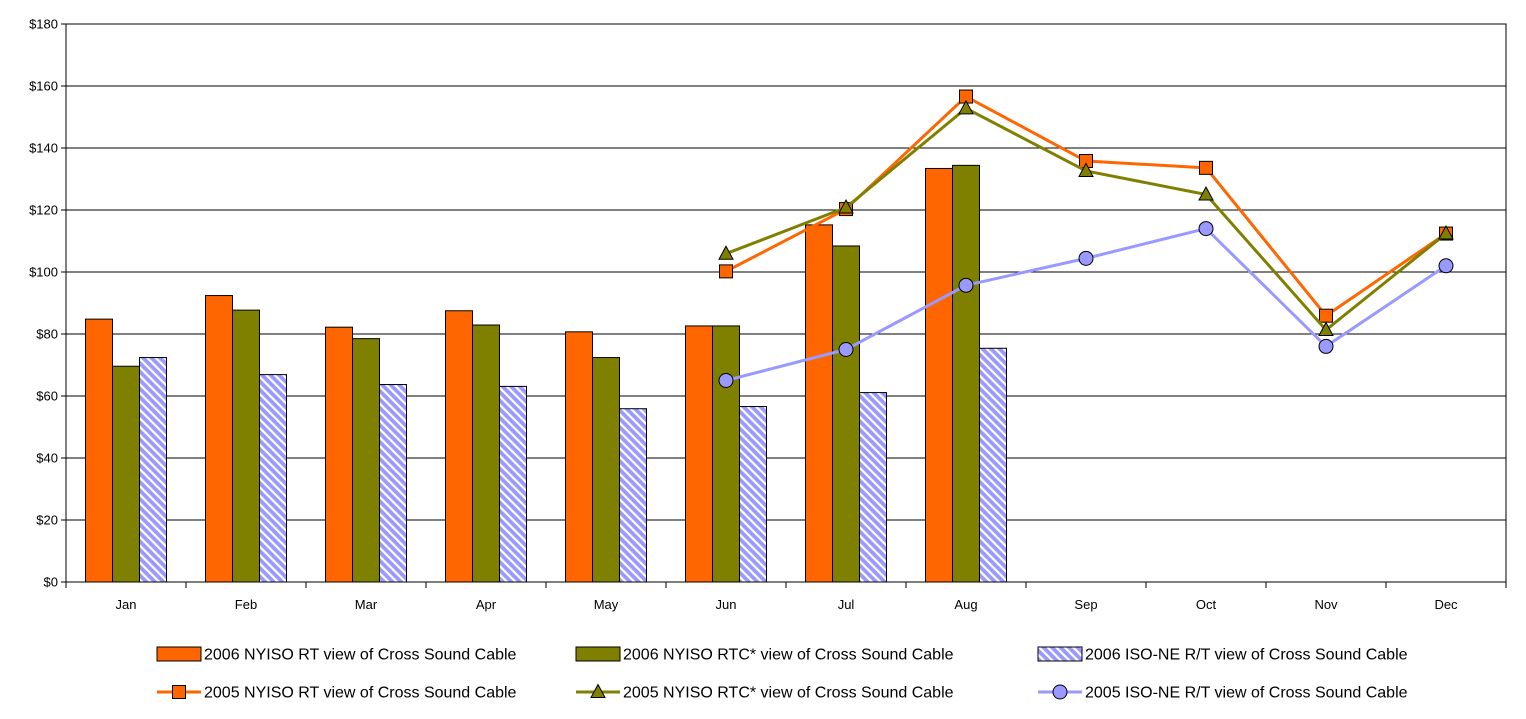 The width and height of the screenshot is (1526, 719). I want to click on bar-2006-nyiso-rtc-mar, so click(366, 460).